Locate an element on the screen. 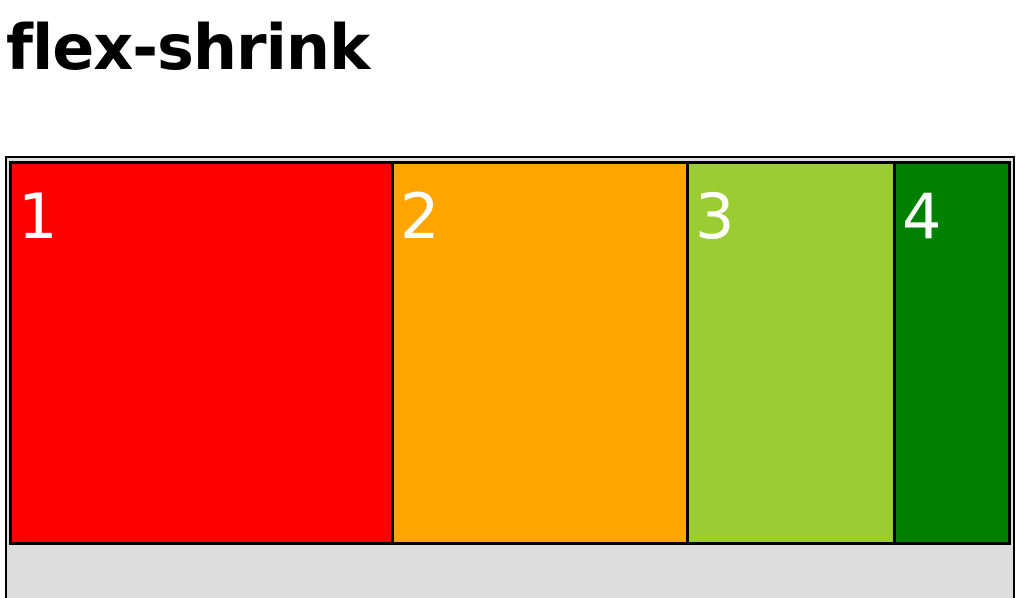 The height and width of the screenshot is (598, 1028). flex-item-2-label: 2 is located at coordinates (420, 216).